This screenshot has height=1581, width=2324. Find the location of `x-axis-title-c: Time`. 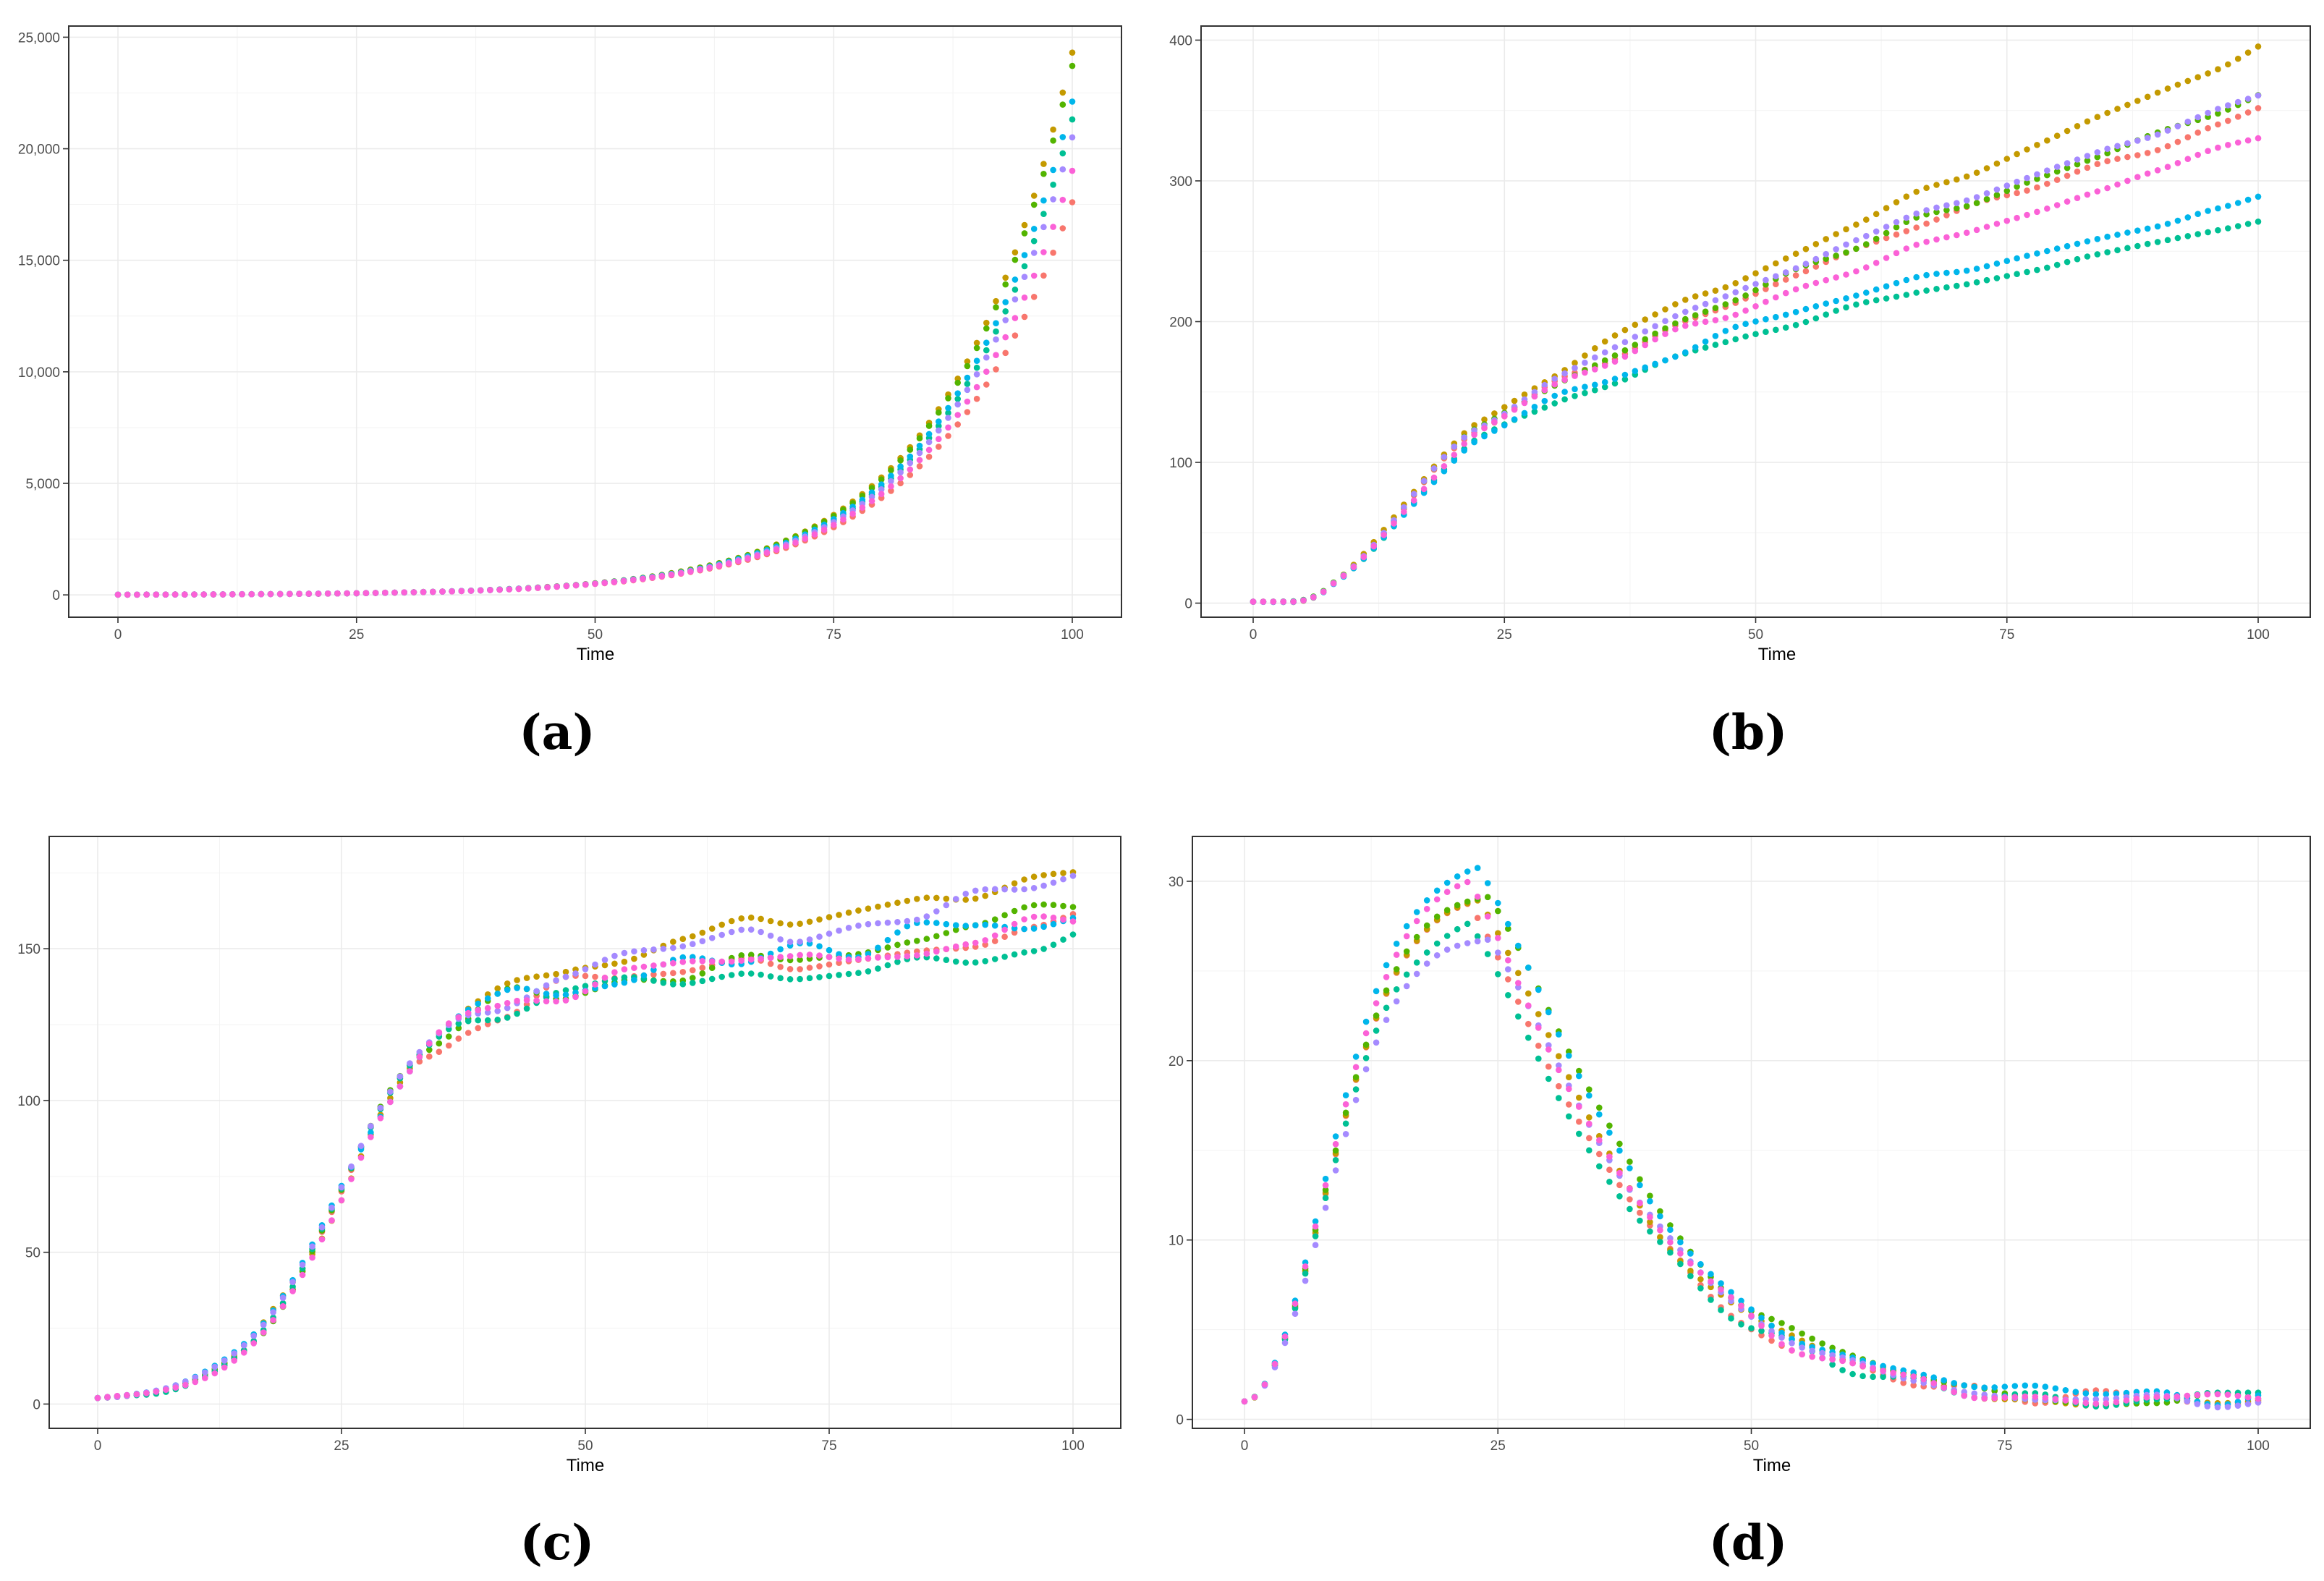

x-axis-title-c: Time is located at coordinates (585, 1466).